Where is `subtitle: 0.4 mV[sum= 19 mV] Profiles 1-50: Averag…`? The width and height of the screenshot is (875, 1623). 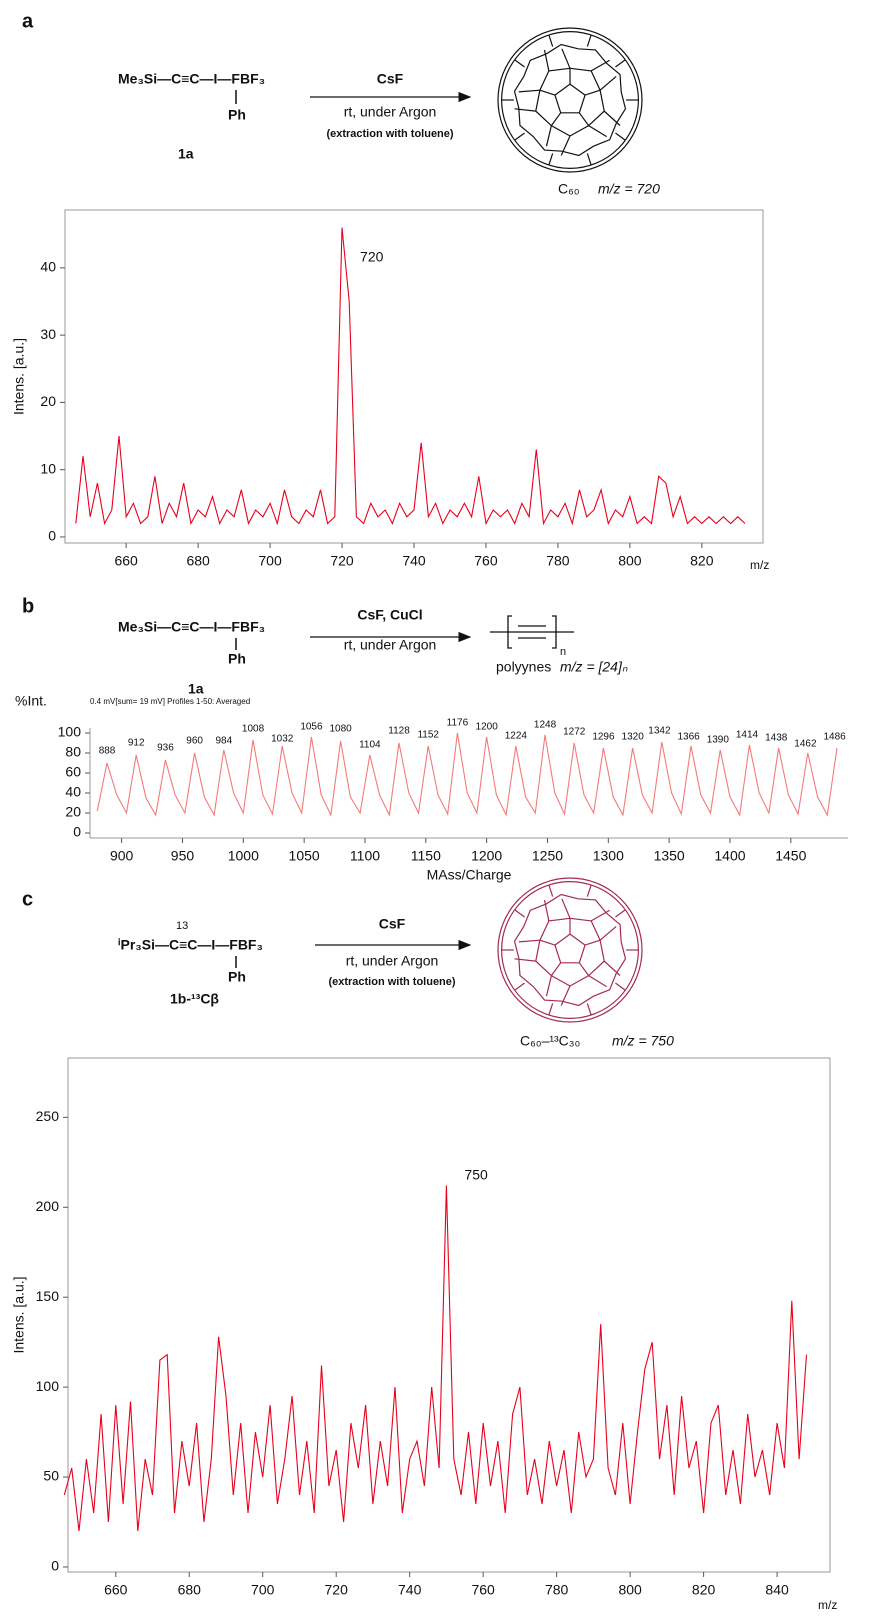
subtitle: 0.4 mV[sum= 19 mV] Profiles 1-50: Averag… is located at coordinates (170, 701).